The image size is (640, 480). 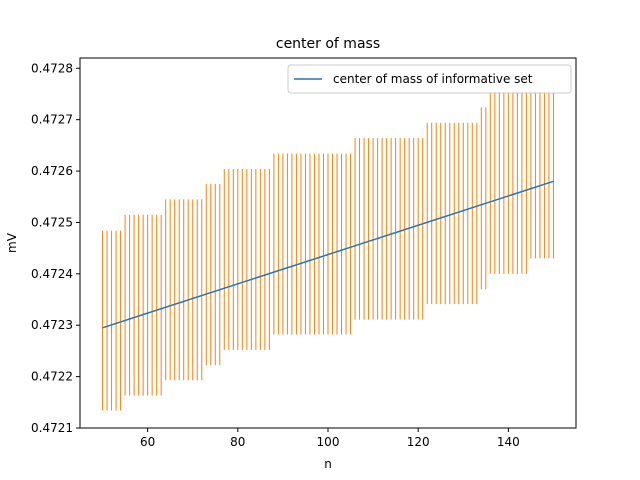 What do you see at coordinates (52, 325) in the screenshot?
I see `y-tick-label: 0.4723` at bounding box center [52, 325].